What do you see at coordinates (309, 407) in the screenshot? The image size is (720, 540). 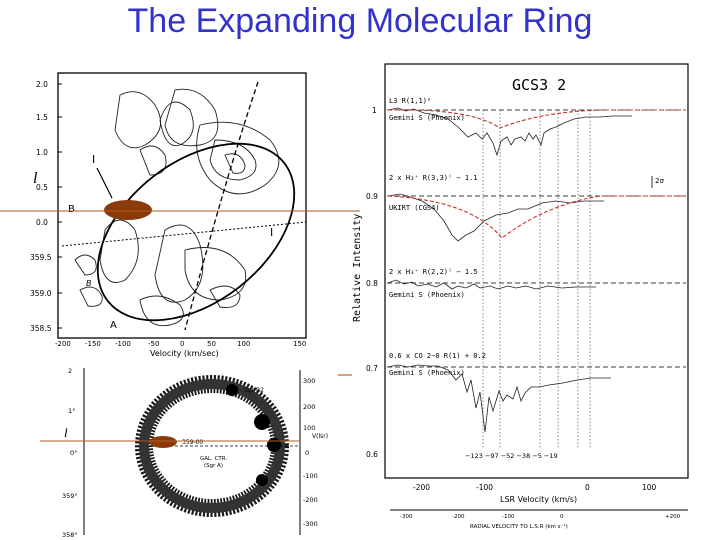 I see `right-tick: 200` at bounding box center [309, 407].